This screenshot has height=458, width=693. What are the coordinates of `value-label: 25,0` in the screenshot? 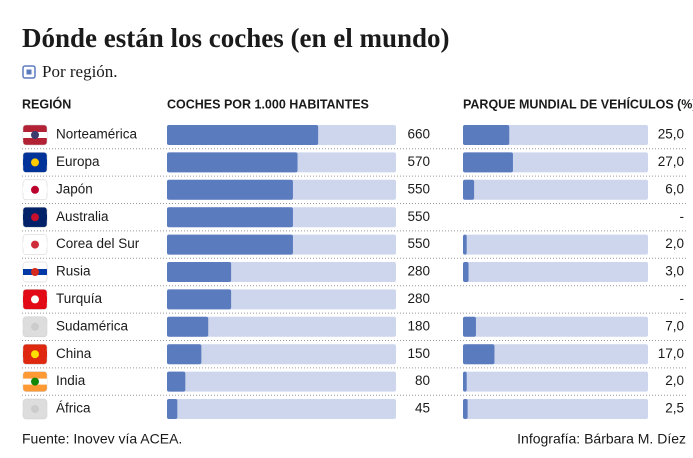 It's located at (671, 134).